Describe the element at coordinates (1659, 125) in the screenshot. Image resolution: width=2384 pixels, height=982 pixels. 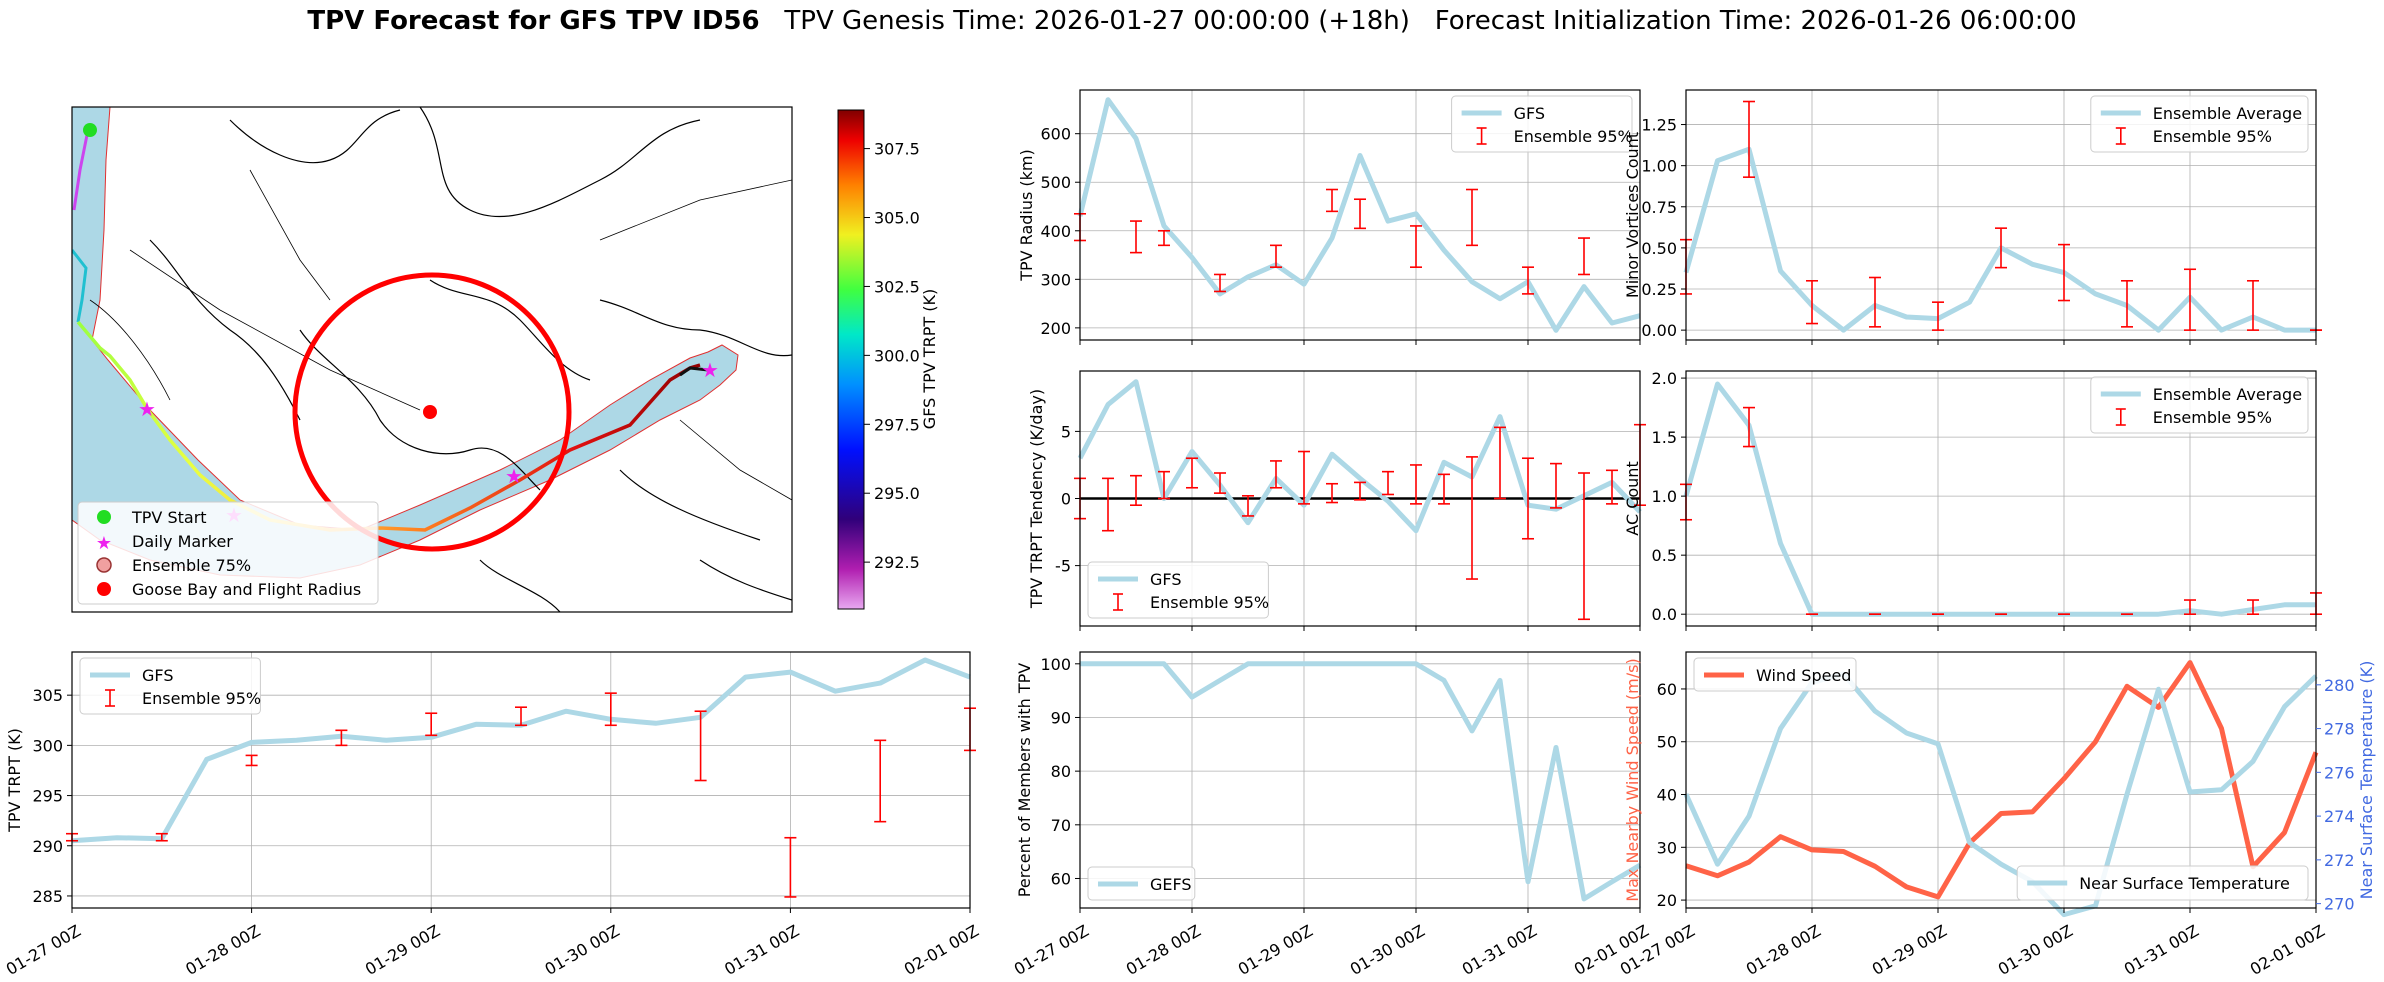
I see `y-tick-label: 1.25` at that location.